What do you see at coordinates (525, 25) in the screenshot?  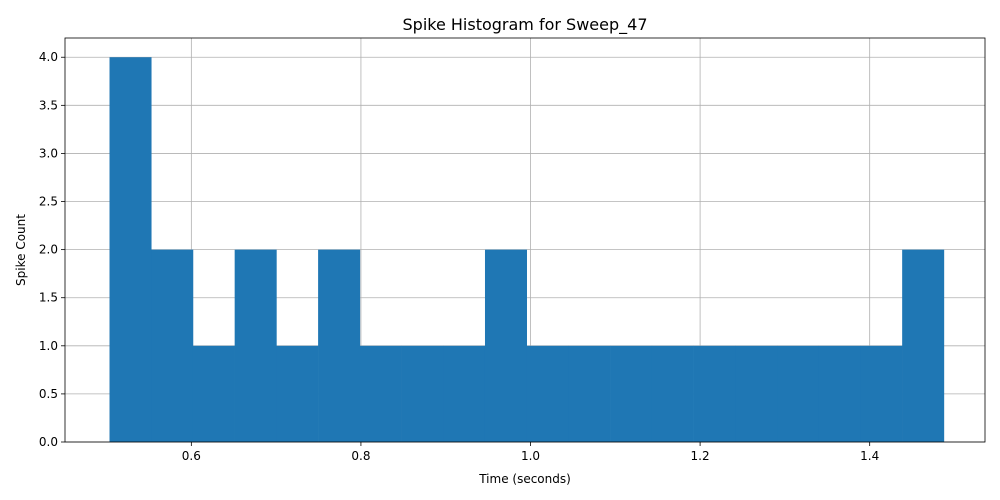 I see `chart-title: Spike Histogram for Sweep_47` at bounding box center [525, 25].